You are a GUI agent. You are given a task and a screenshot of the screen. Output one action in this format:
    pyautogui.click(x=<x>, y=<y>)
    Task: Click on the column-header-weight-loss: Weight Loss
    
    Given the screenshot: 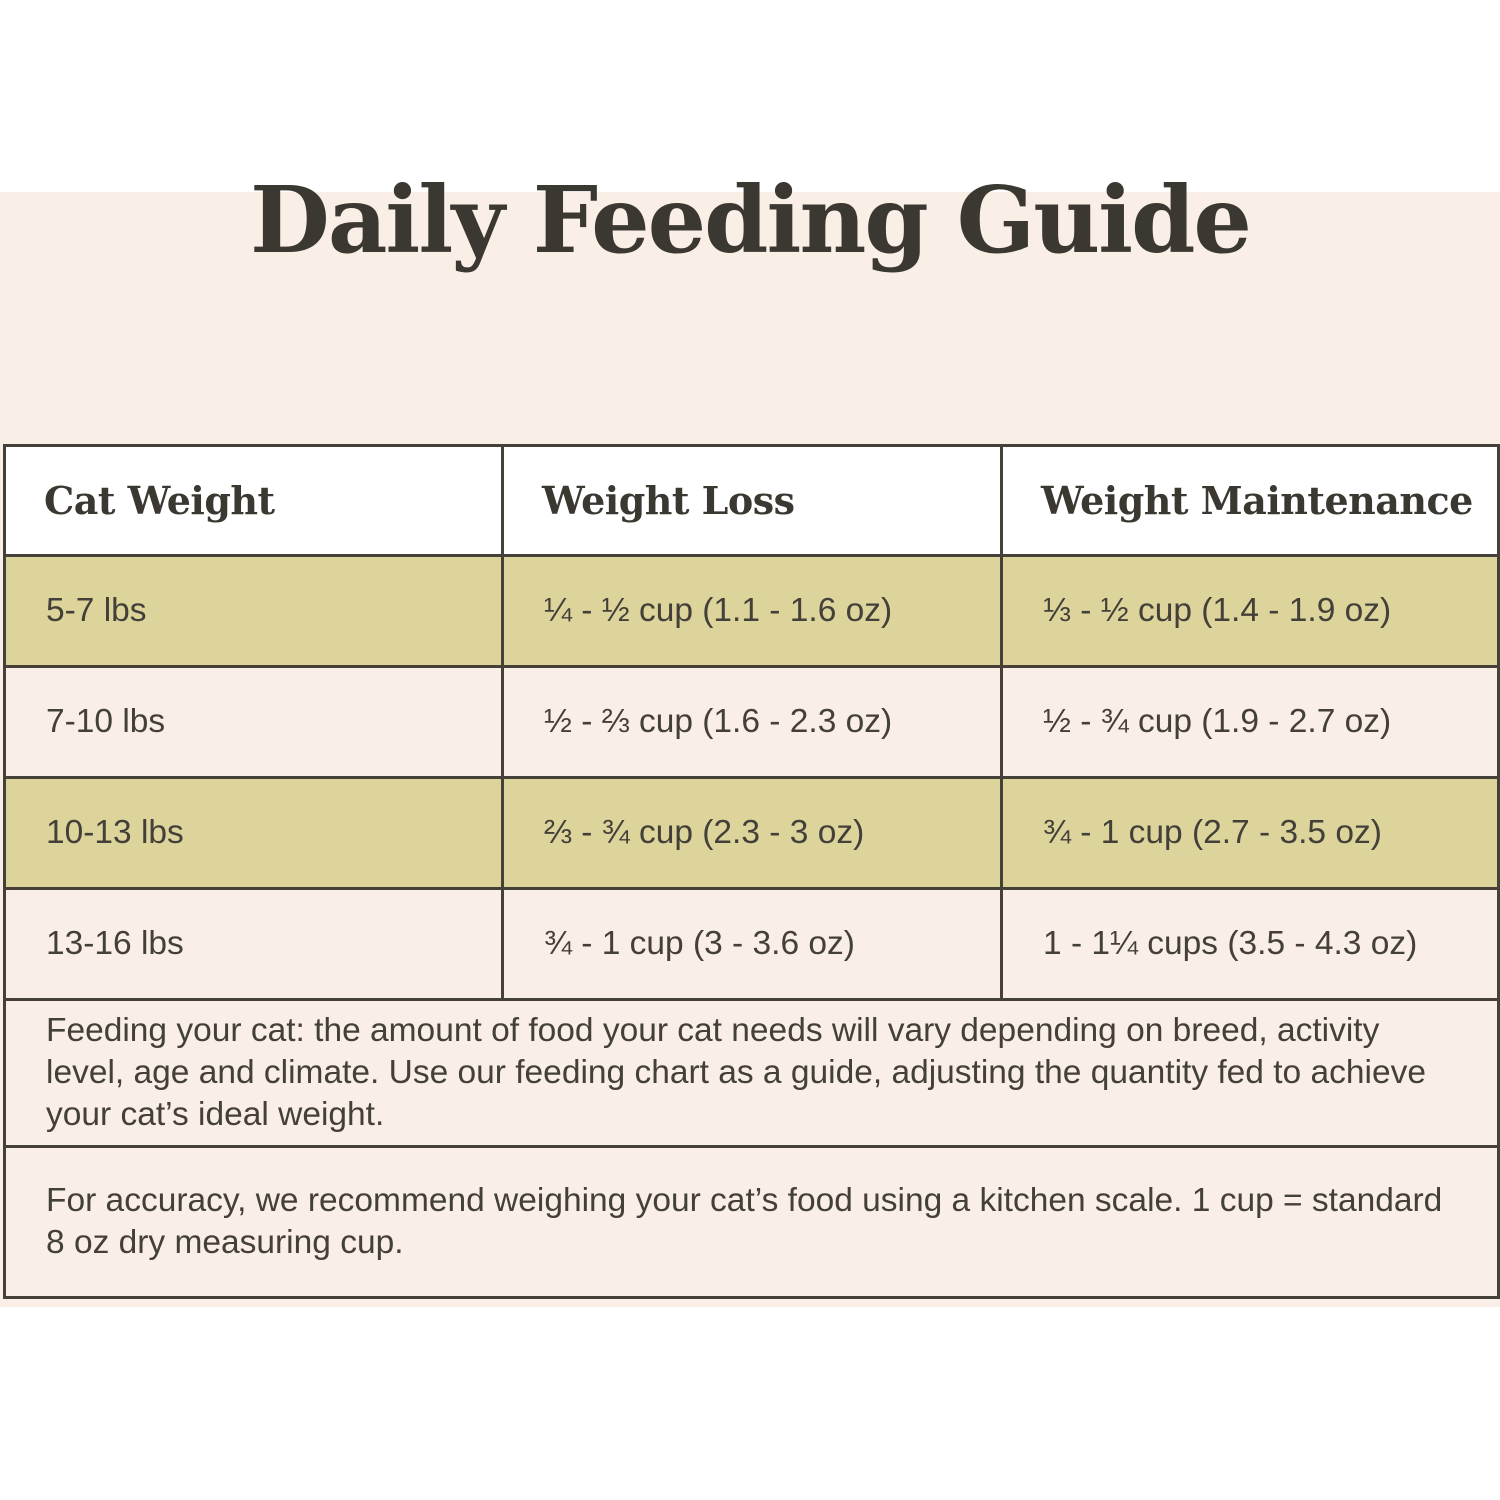 What is the action you would take?
    pyautogui.click(x=752, y=500)
    